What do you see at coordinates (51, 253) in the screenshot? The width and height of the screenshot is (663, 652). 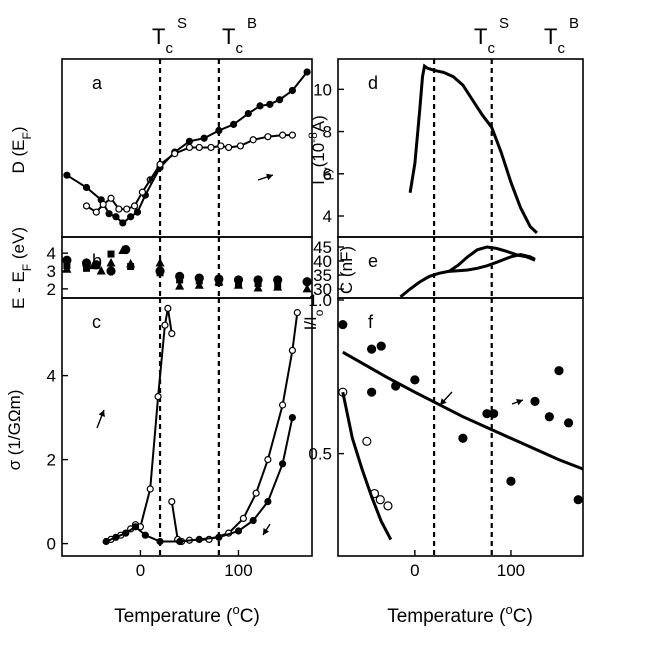 I see `y-tick-label-b: 4` at bounding box center [51, 253].